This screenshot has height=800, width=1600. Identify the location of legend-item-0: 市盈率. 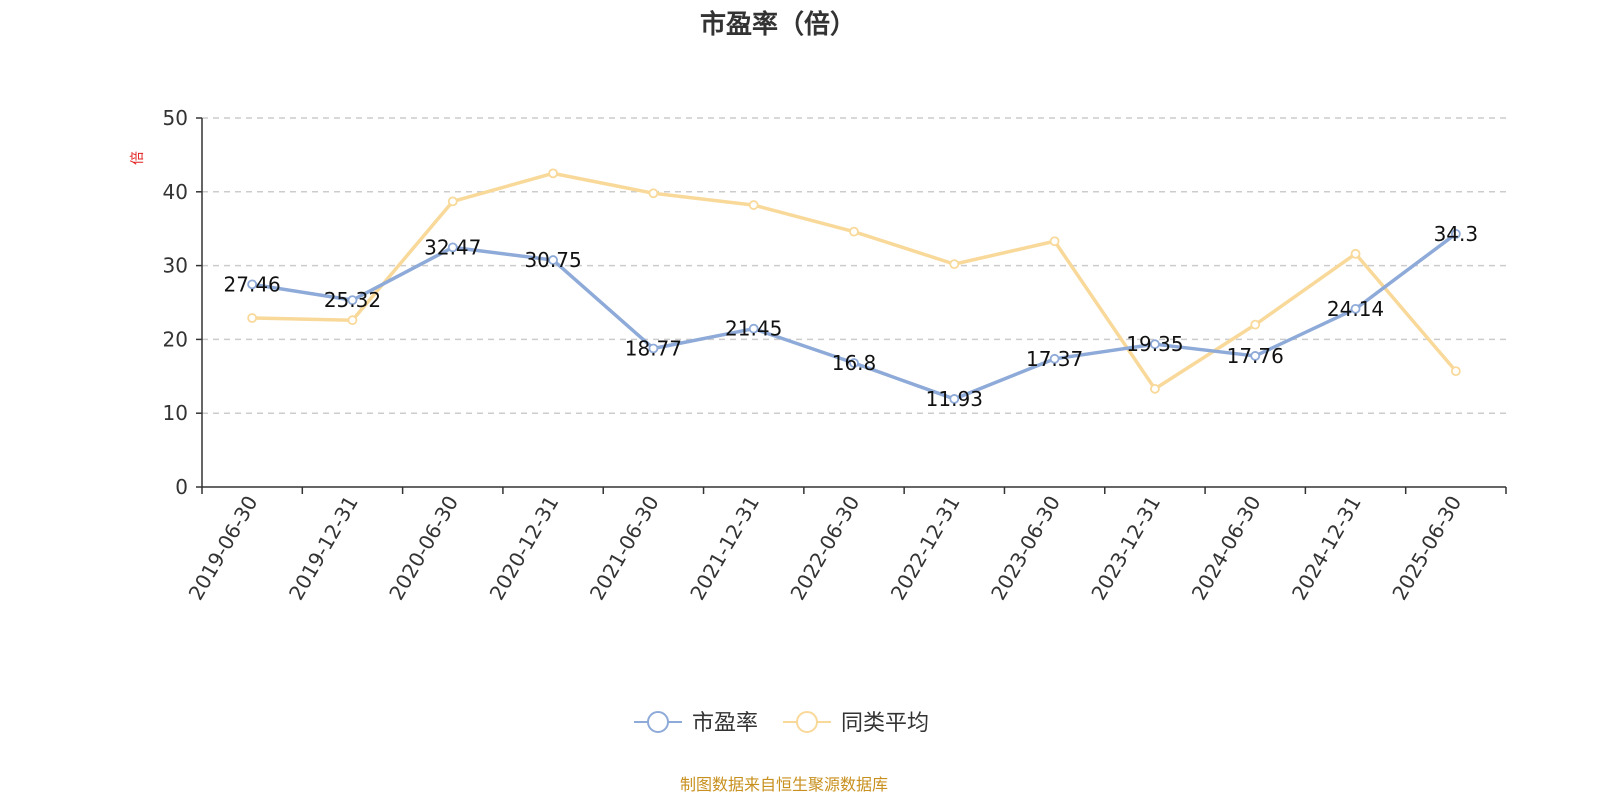
(696, 723).